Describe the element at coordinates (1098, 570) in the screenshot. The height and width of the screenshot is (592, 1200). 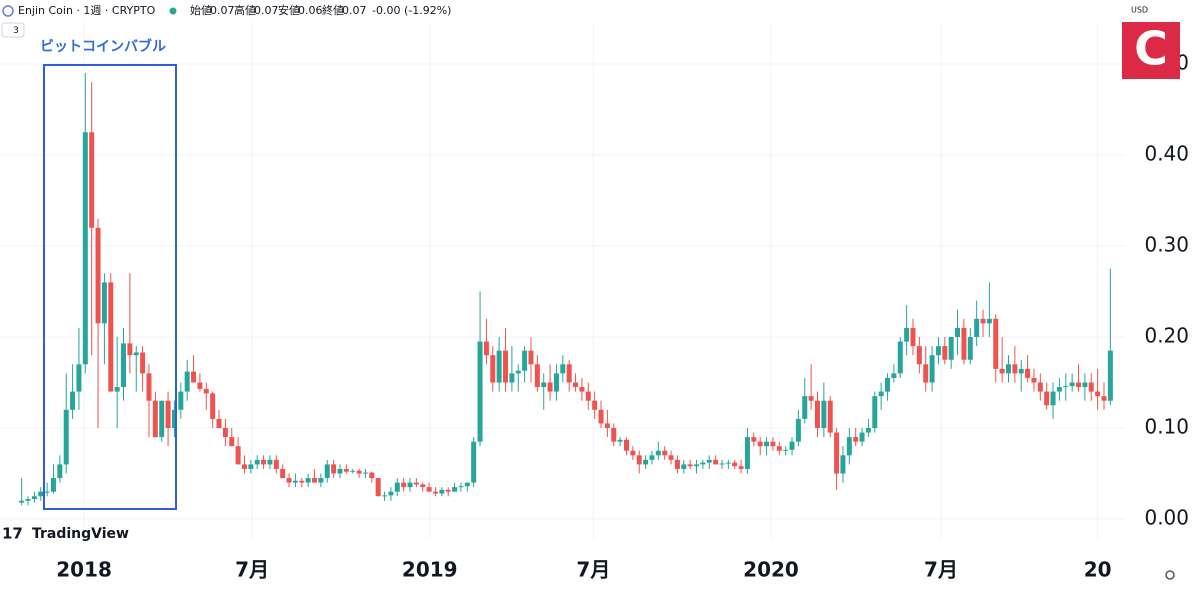
I see `x-tick-label: 20` at that location.